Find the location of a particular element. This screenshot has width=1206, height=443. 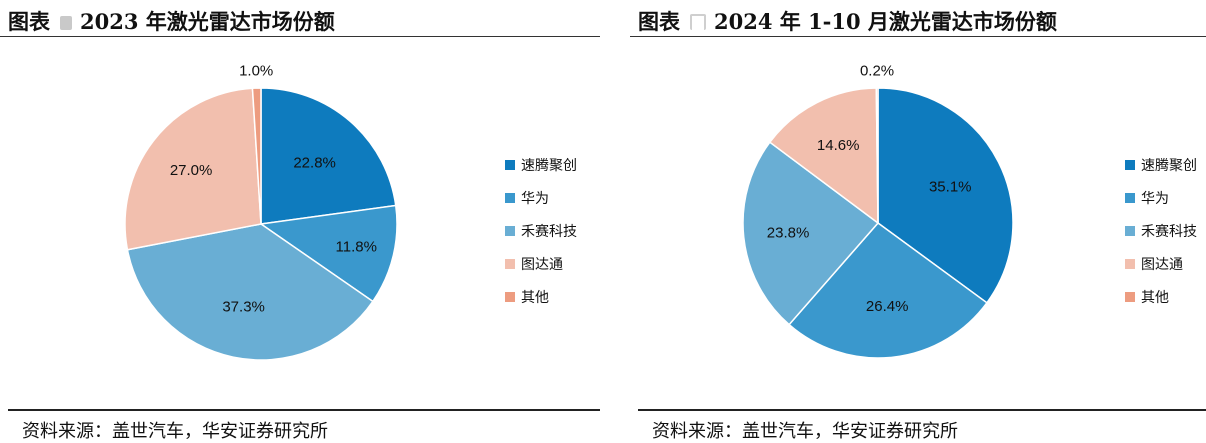

slice-data-label: 37.3% is located at coordinates (243, 307).